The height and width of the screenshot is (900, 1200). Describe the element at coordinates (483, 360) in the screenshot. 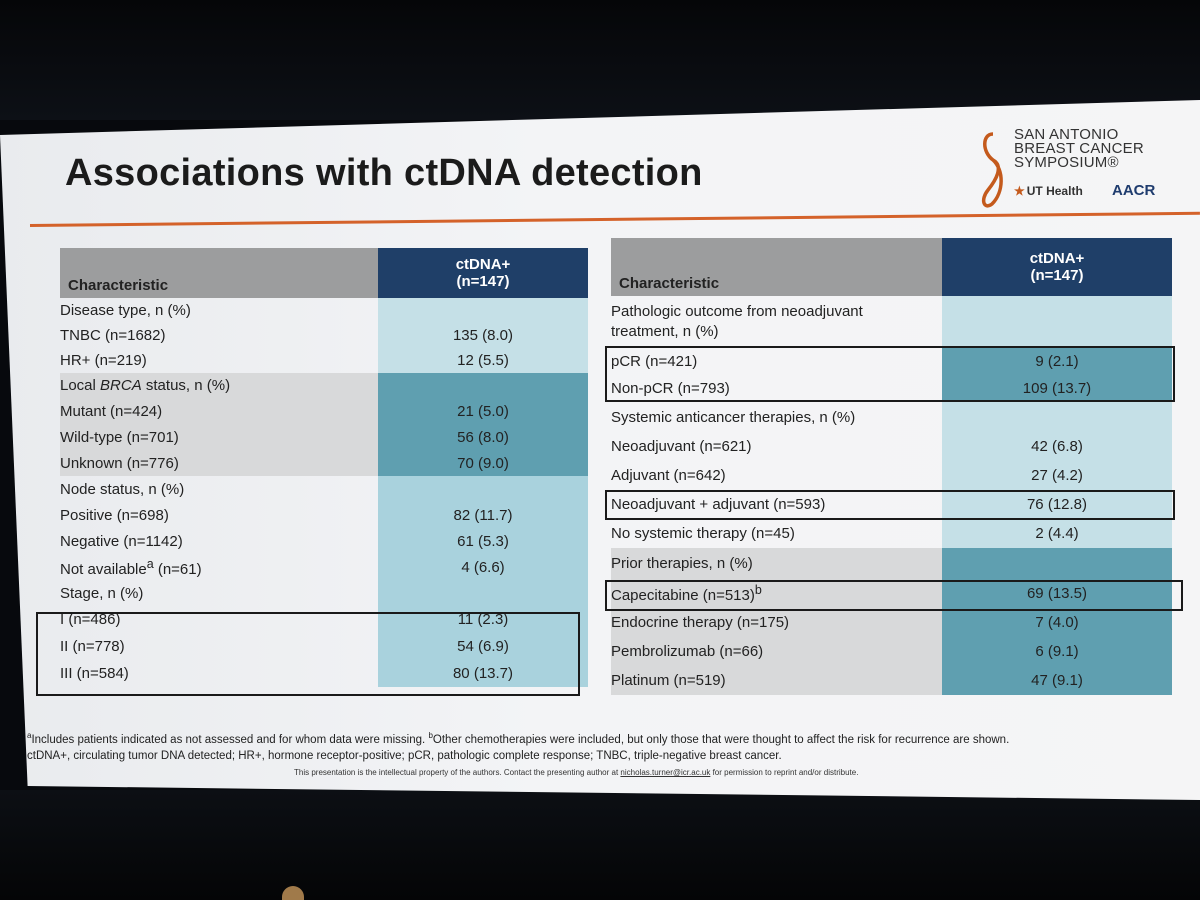

I see `row-value: 12 (5.5)` at that location.